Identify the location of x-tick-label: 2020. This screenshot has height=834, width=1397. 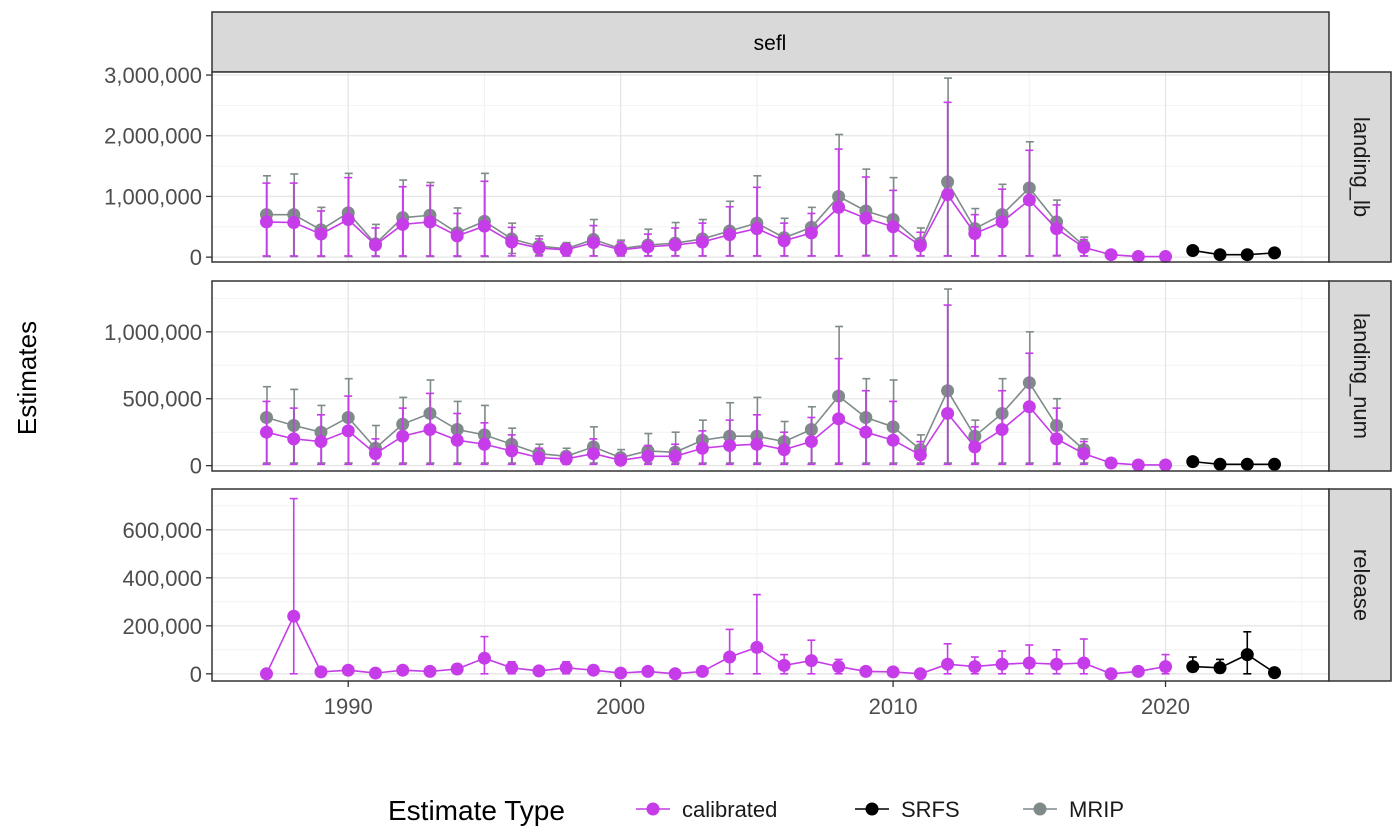
(1165, 706).